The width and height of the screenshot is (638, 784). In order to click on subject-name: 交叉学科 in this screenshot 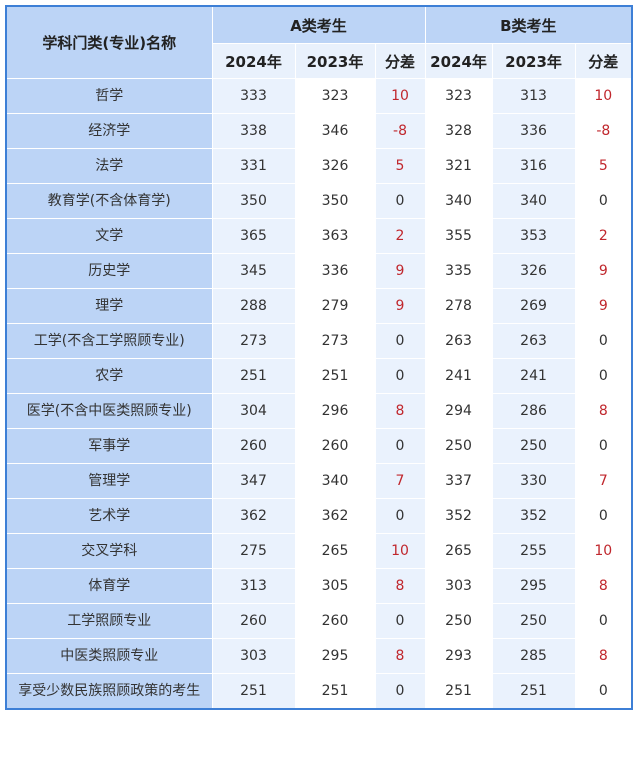, I will do `click(109, 551)`.